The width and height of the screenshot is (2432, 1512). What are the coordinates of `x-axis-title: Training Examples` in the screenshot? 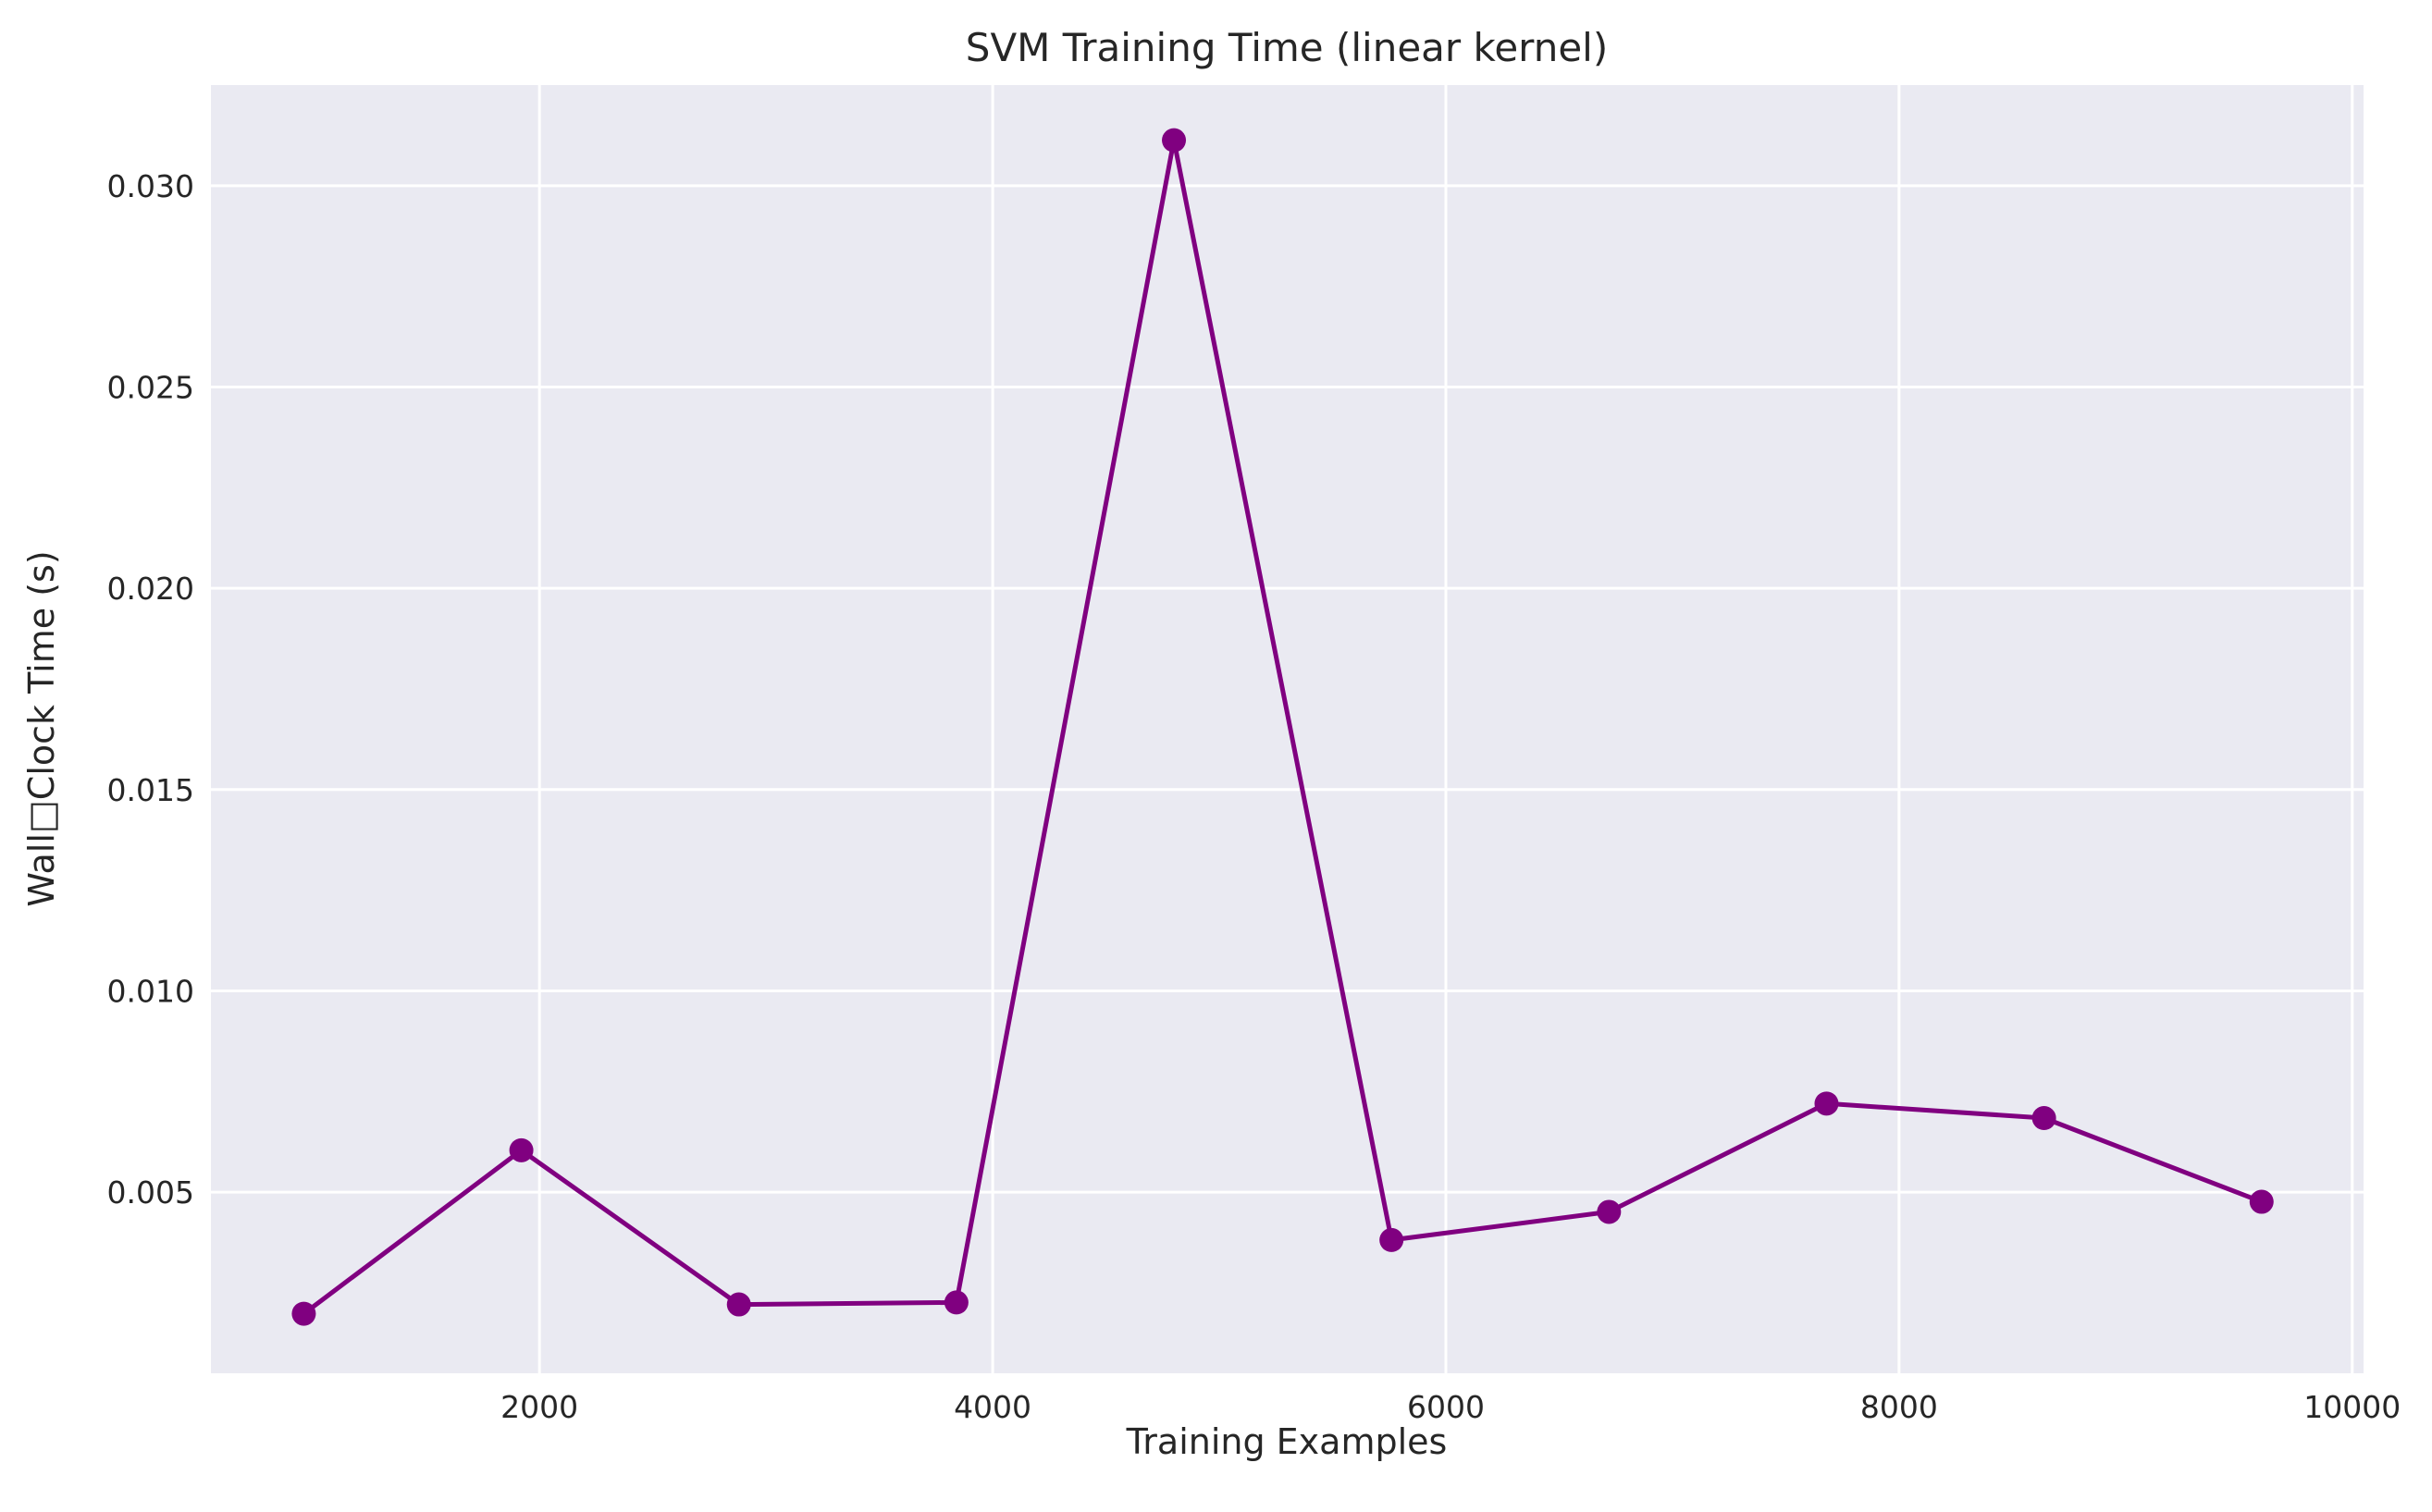 It's located at (1287, 1441).